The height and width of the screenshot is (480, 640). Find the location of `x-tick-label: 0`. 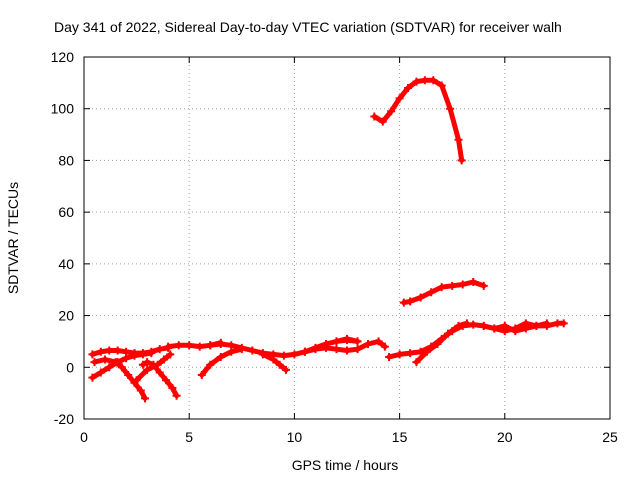

x-tick-label: 0 is located at coordinates (84, 437).